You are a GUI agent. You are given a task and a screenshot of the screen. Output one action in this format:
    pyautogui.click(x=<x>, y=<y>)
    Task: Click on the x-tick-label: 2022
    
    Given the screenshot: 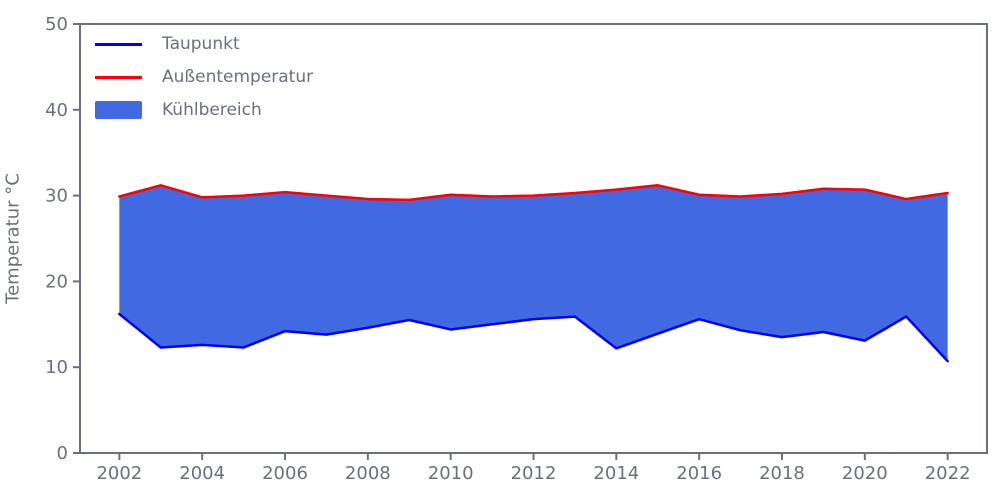 What is the action you would take?
    pyautogui.click(x=948, y=473)
    